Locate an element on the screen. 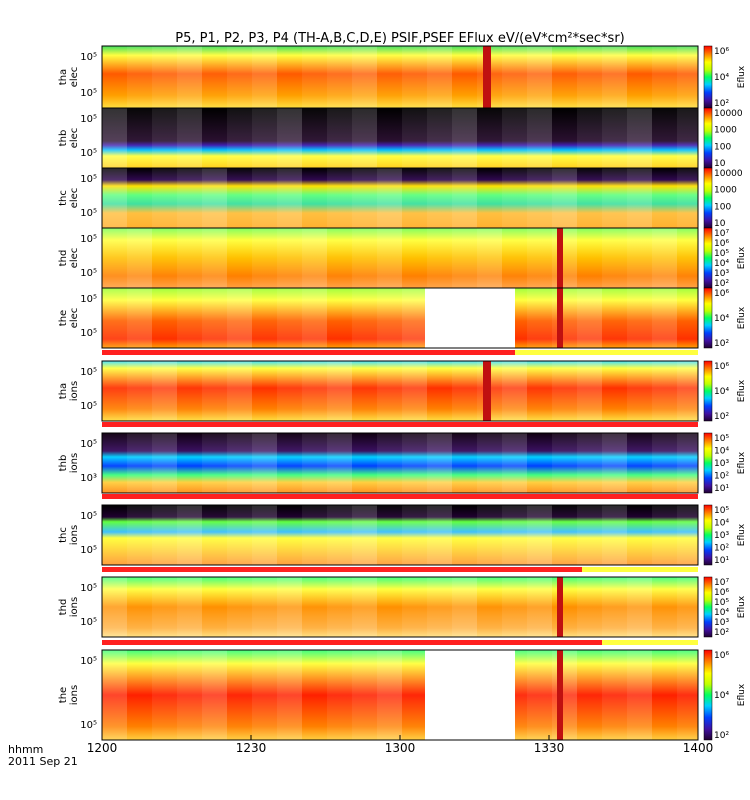 The image size is (750, 800). colorbar-tick-label: 10000 is located at coordinates (728, 174).